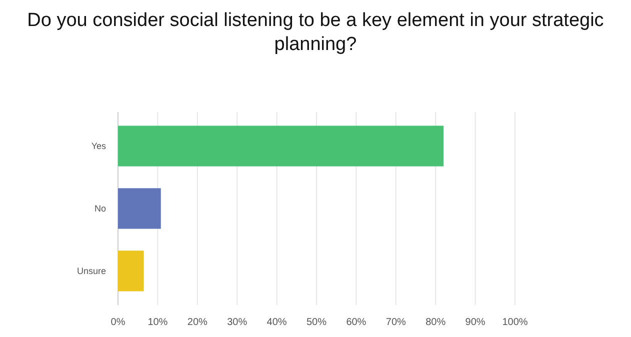  Describe the element at coordinates (118, 322) in the screenshot. I see `x-tick-label: 0%` at that location.